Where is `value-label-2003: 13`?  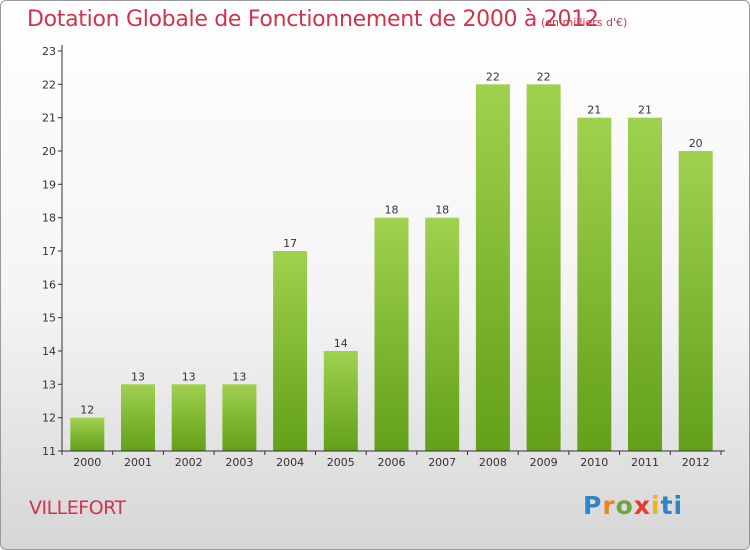
value-label-2003: 13 is located at coordinates (239, 376).